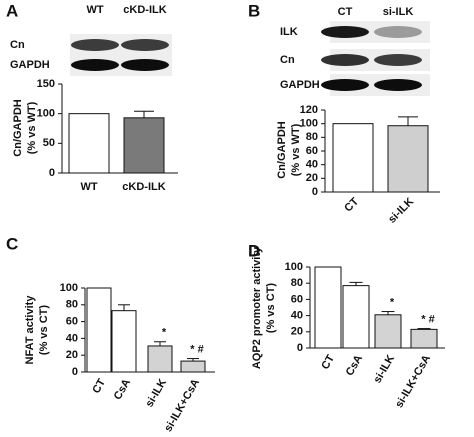  Describe the element at coordinates (46, 84) in the screenshot. I see `y-tick-label: 150` at that location.